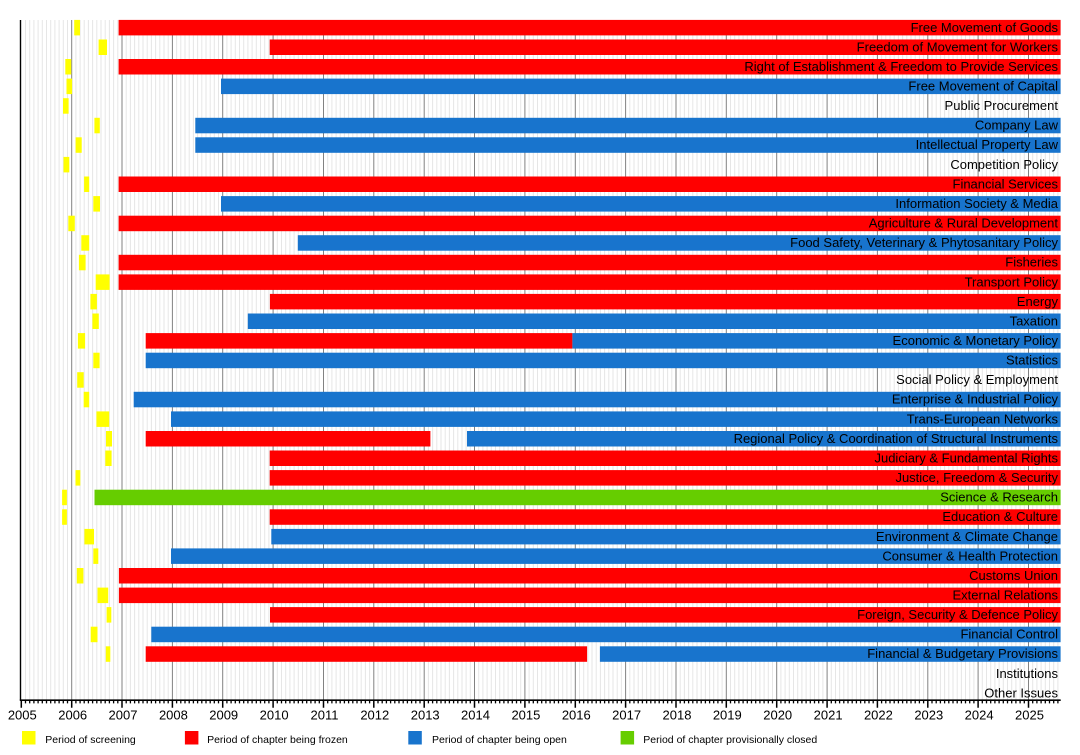 This screenshot has height=755, width=1080. What do you see at coordinates (1017, 125) in the screenshot?
I see `svg-text: Company Law` at bounding box center [1017, 125].